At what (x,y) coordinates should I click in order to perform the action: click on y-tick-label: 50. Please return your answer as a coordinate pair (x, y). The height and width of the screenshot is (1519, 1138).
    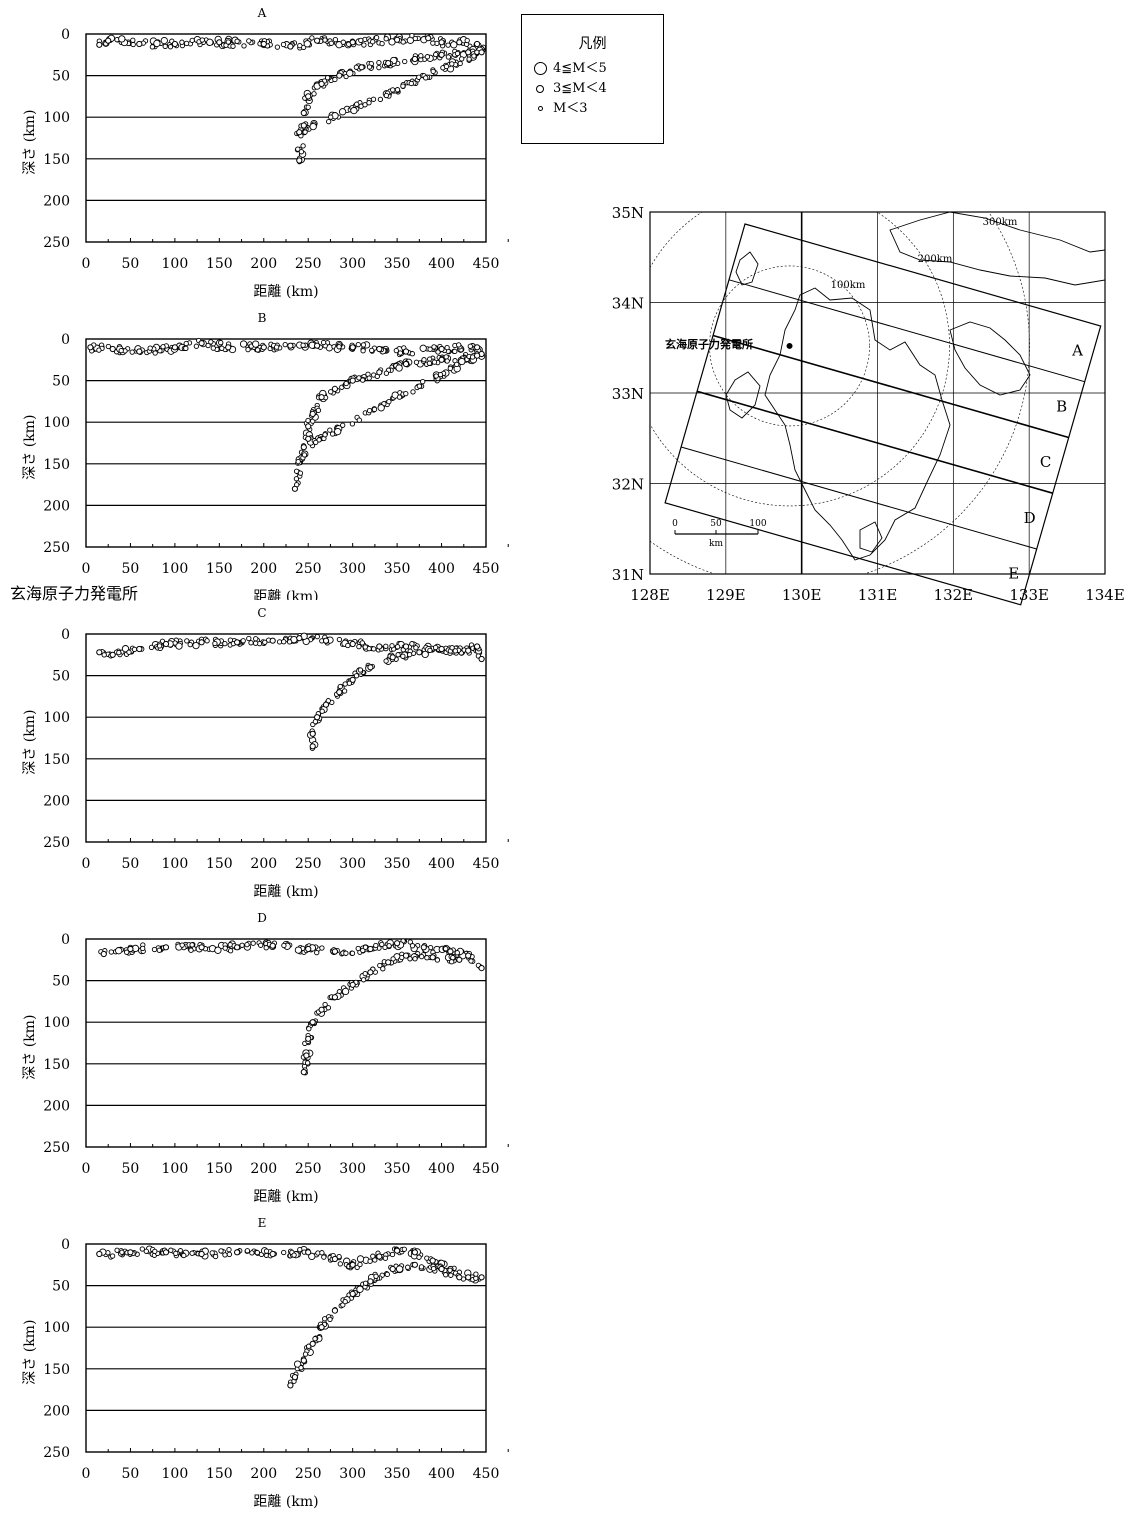
    Looking at the image, I should click on (61, 677).